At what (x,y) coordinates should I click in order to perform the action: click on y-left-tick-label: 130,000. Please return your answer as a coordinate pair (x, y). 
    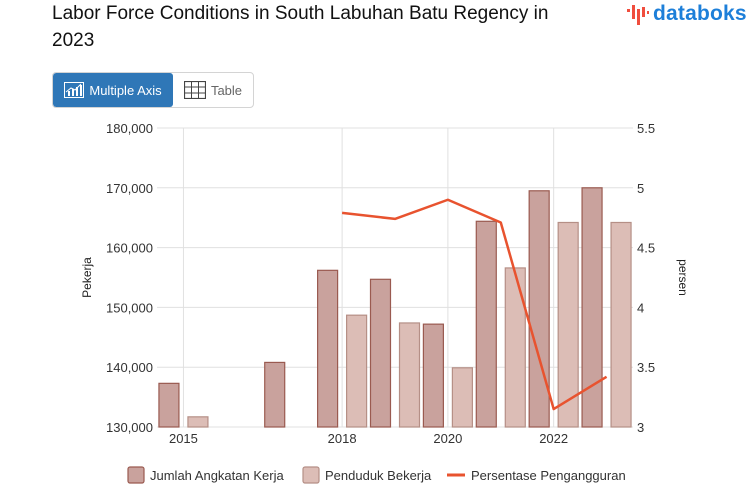
    Looking at the image, I should click on (129, 427).